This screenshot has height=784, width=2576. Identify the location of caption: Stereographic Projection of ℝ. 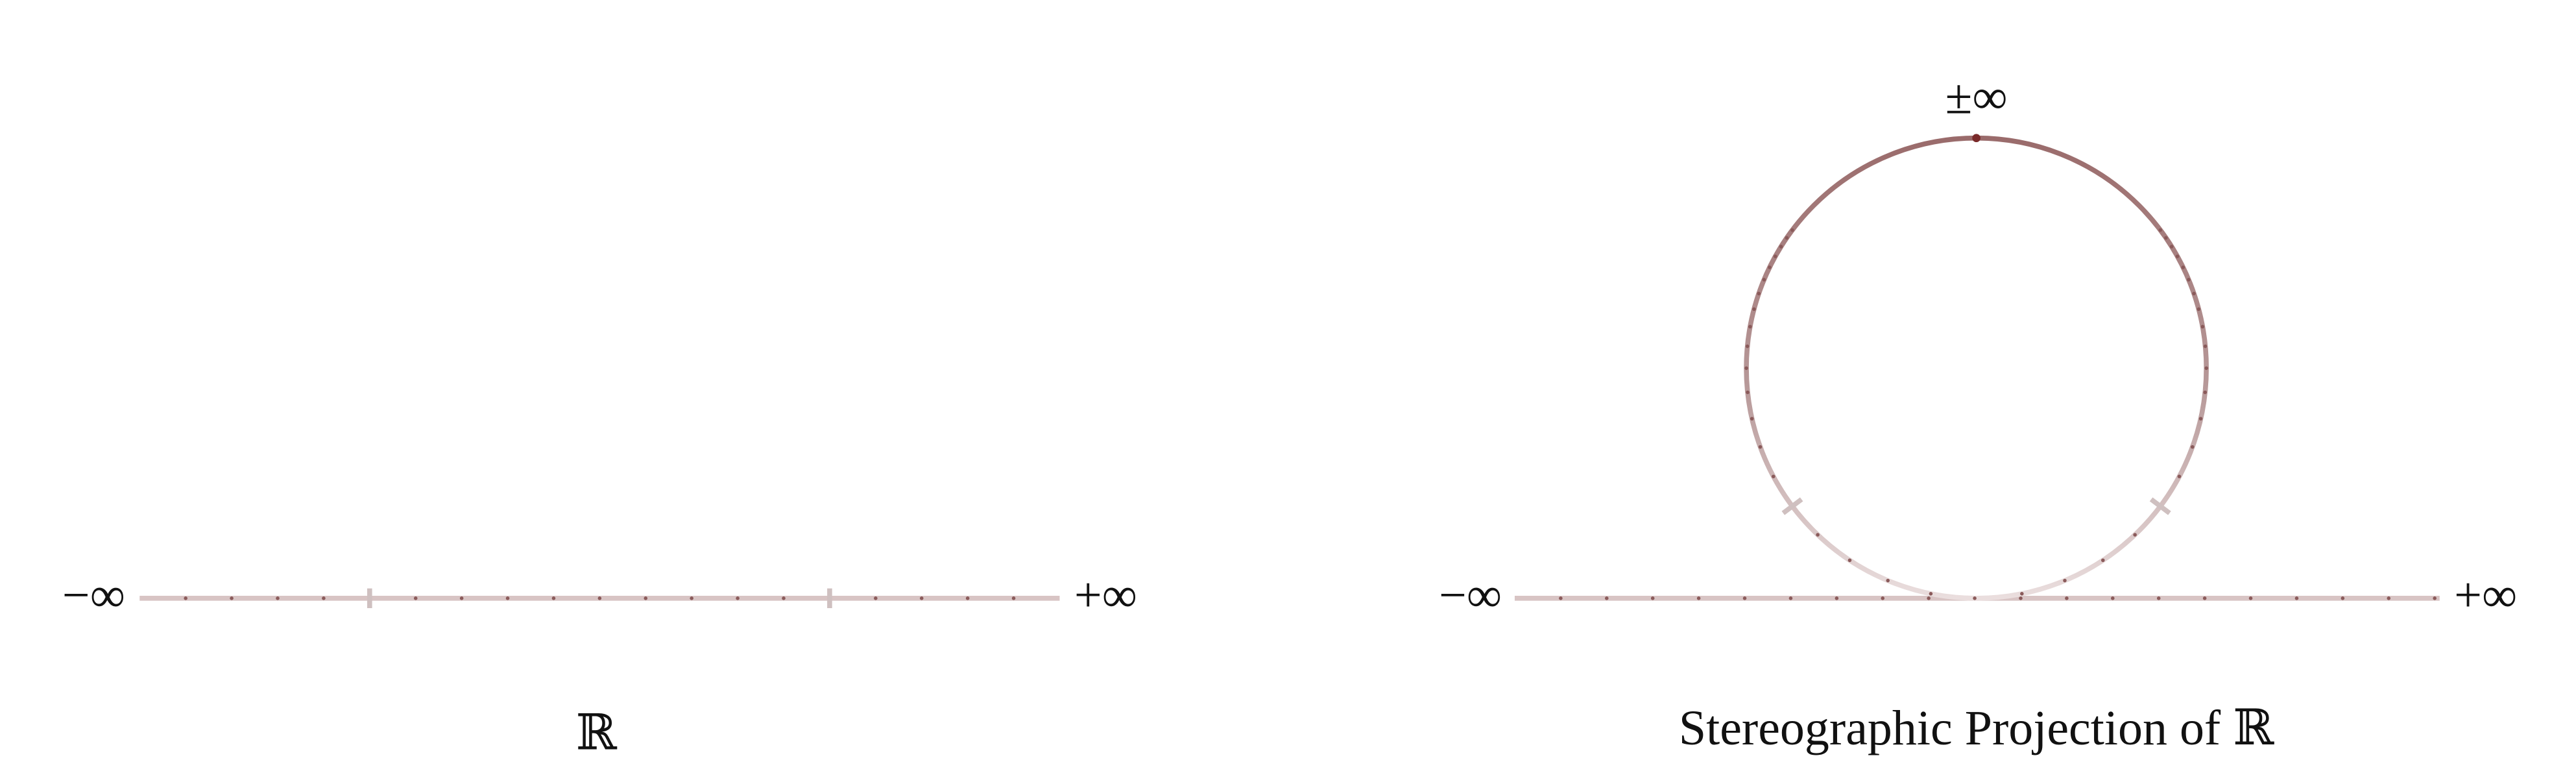
(1976, 728).